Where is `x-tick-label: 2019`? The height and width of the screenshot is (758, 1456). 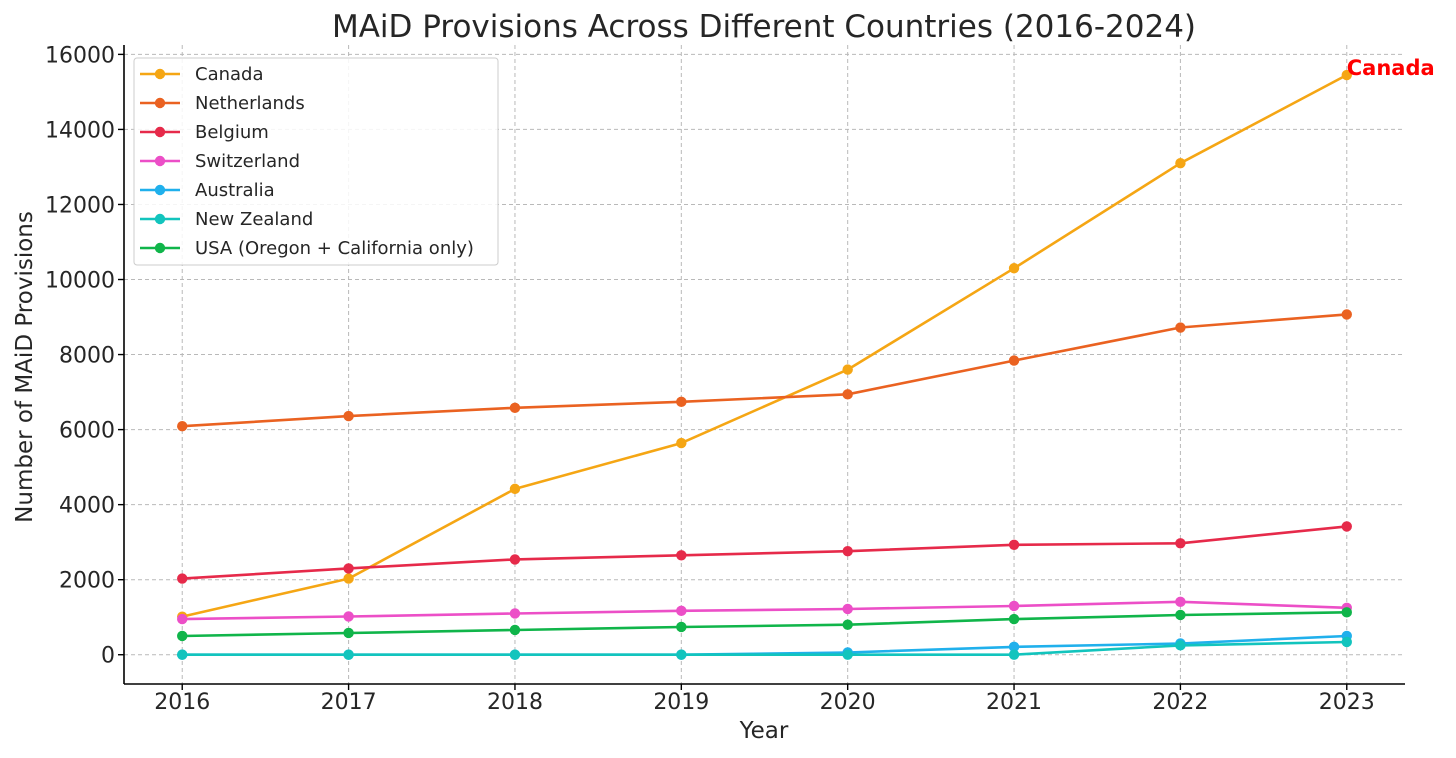 x-tick-label: 2019 is located at coordinates (681, 702).